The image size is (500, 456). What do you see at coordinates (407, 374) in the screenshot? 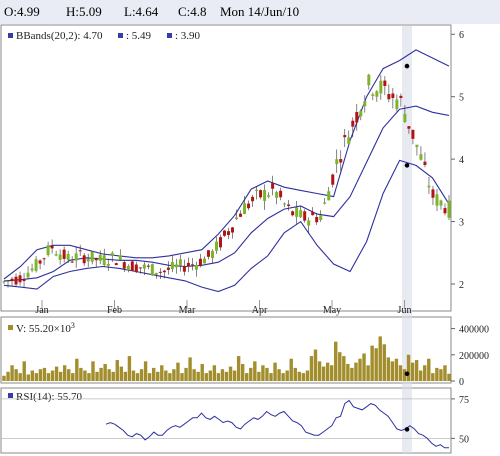
I see `volume-marker` at bounding box center [407, 374].